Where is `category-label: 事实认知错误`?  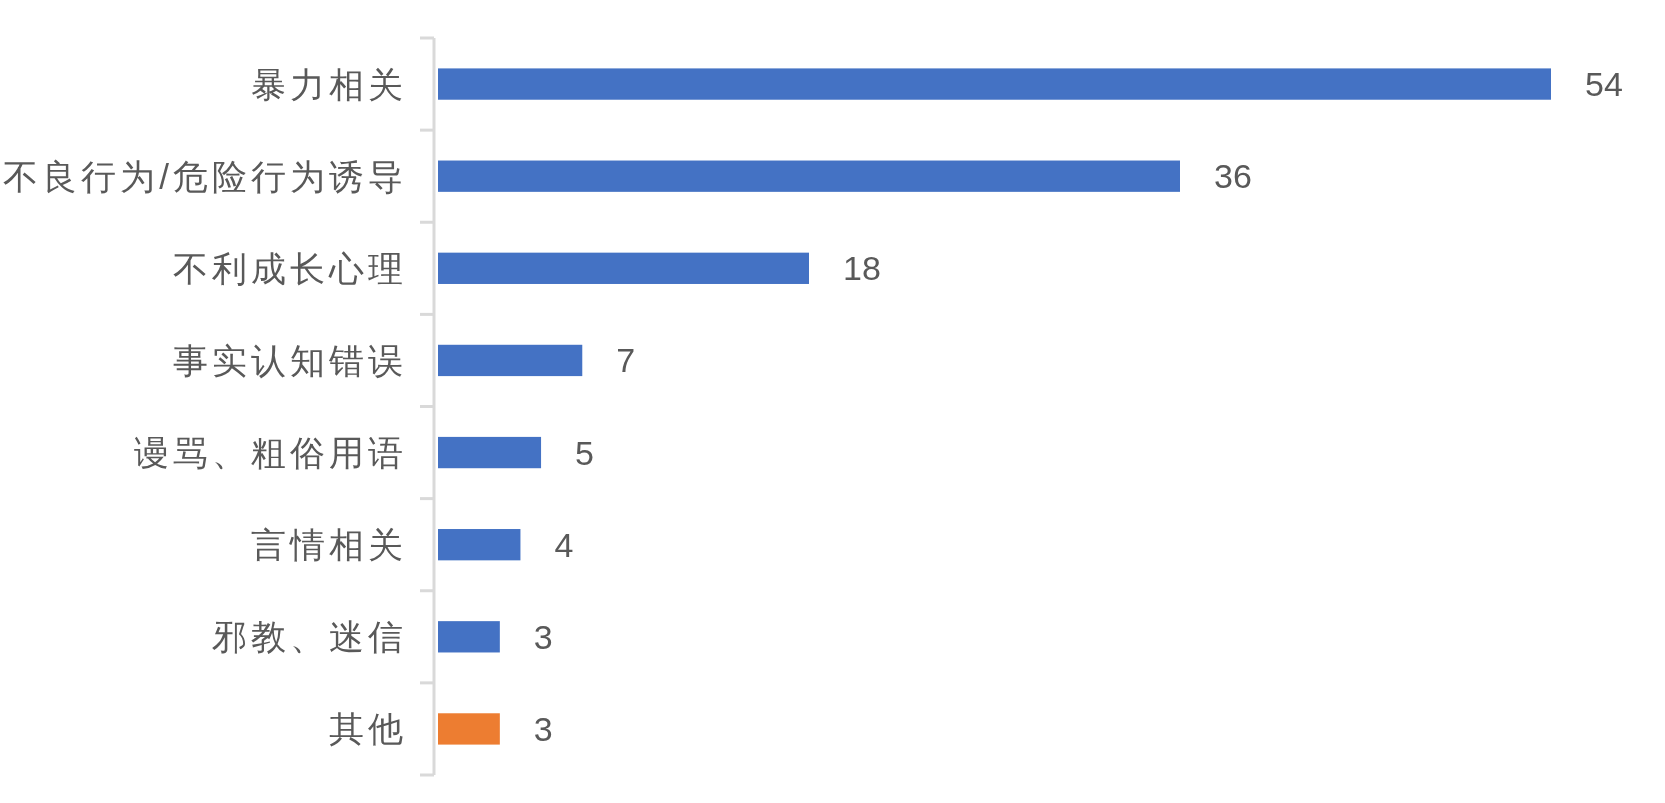 category-label: 事实认知错误 is located at coordinates (290, 360).